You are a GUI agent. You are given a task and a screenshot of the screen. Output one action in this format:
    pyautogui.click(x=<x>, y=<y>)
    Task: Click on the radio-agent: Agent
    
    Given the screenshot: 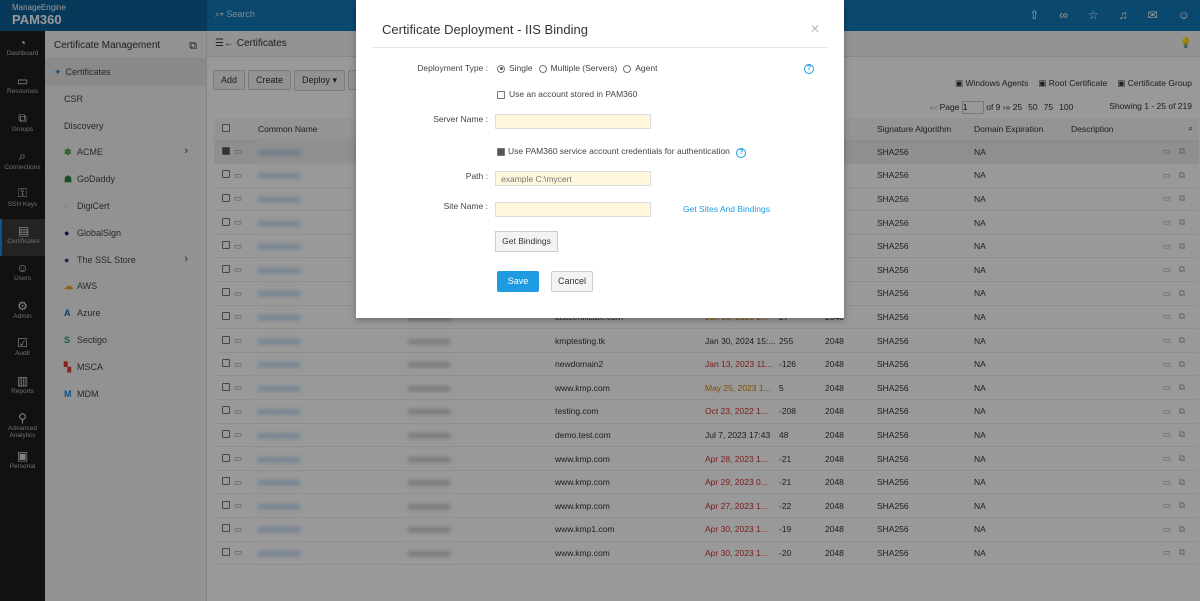 What is the action you would take?
    pyautogui.click(x=640, y=68)
    